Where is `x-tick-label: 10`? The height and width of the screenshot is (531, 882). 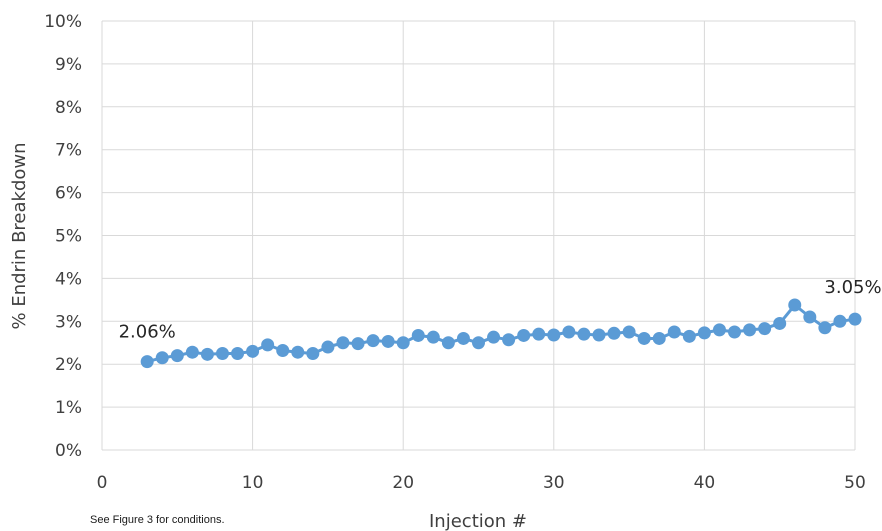 x-tick-label: 10 is located at coordinates (253, 483).